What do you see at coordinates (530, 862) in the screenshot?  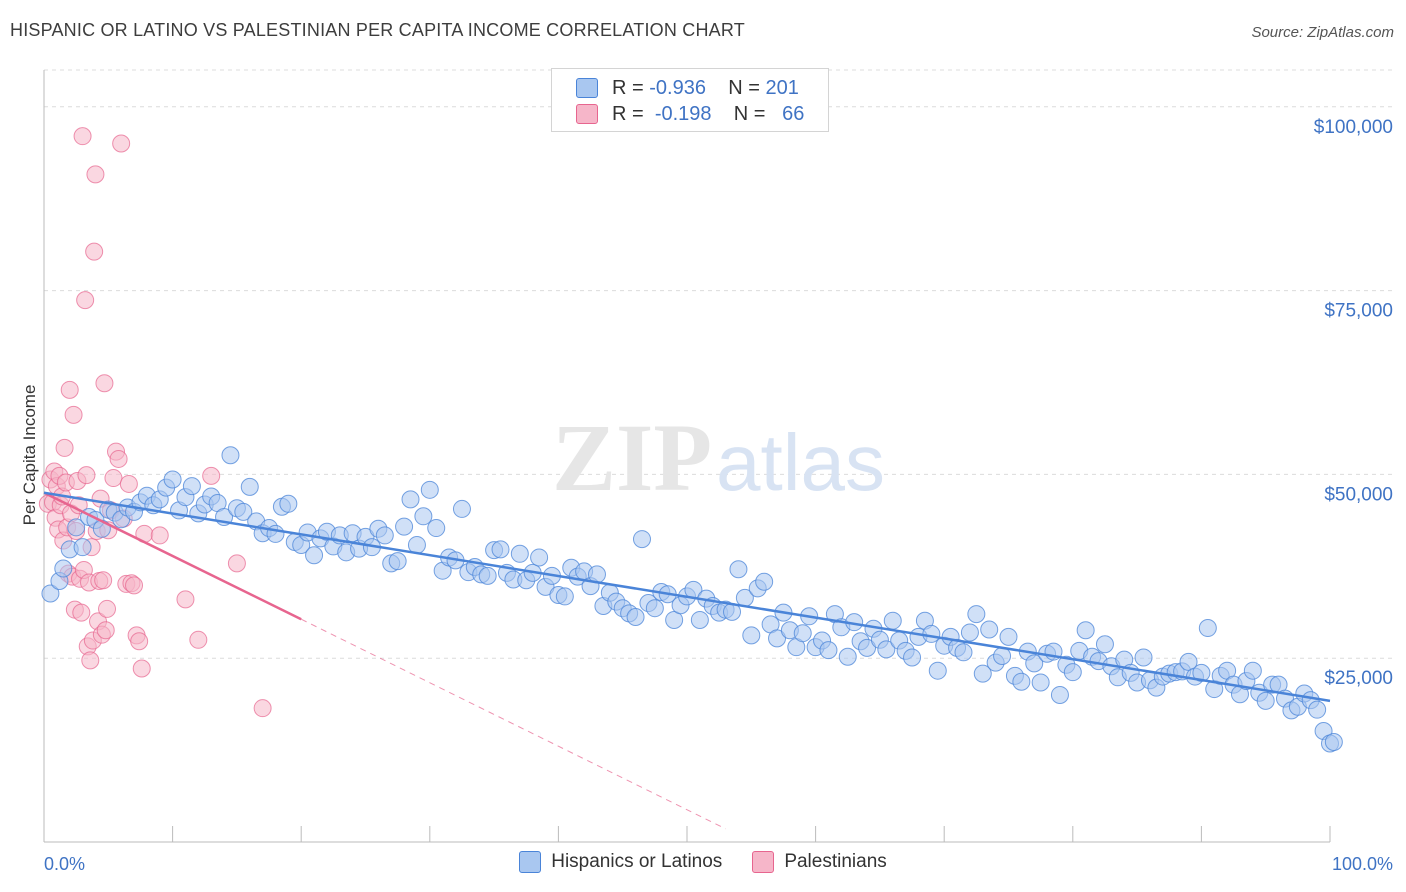 I see `legend-swatch-blue` at bounding box center [530, 862].